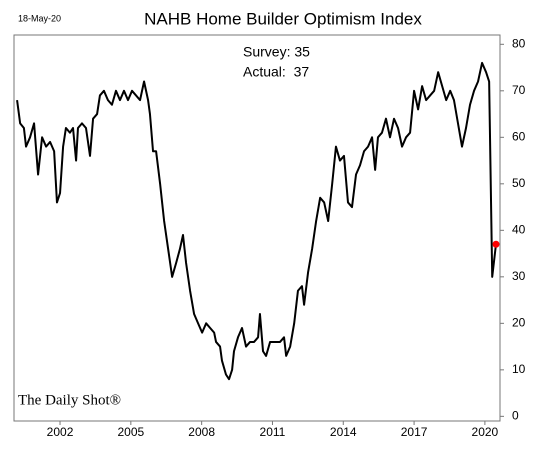 Image resolution: width=559 pixels, height=452 pixels. I want to click on chart-title: NAHB Home Builder Optimism Index, so click(283, 18).